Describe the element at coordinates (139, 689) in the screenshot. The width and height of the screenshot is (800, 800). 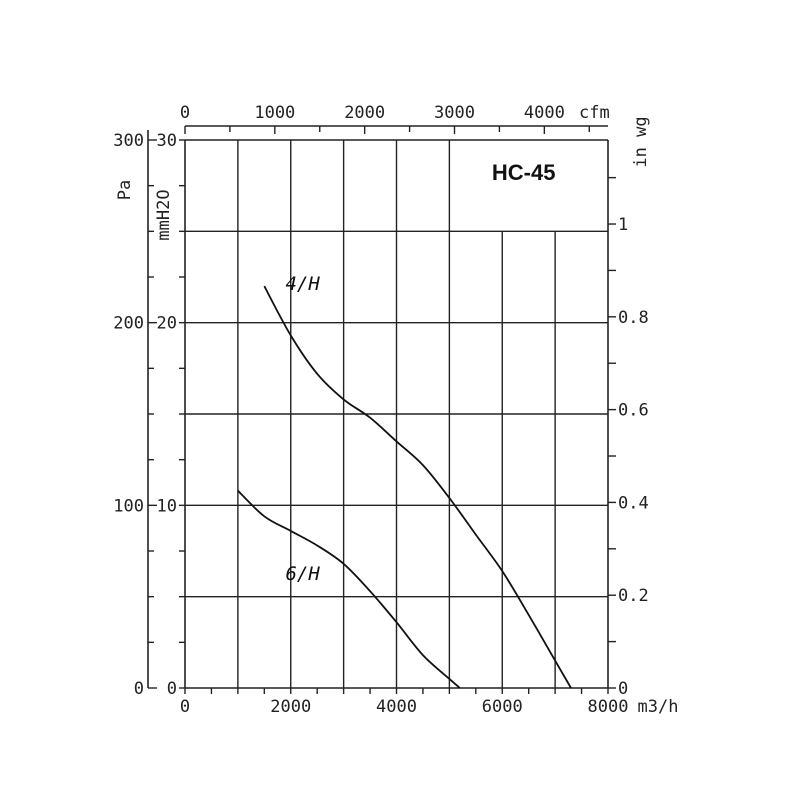
I see `pa-tick-label: 0` at that location.